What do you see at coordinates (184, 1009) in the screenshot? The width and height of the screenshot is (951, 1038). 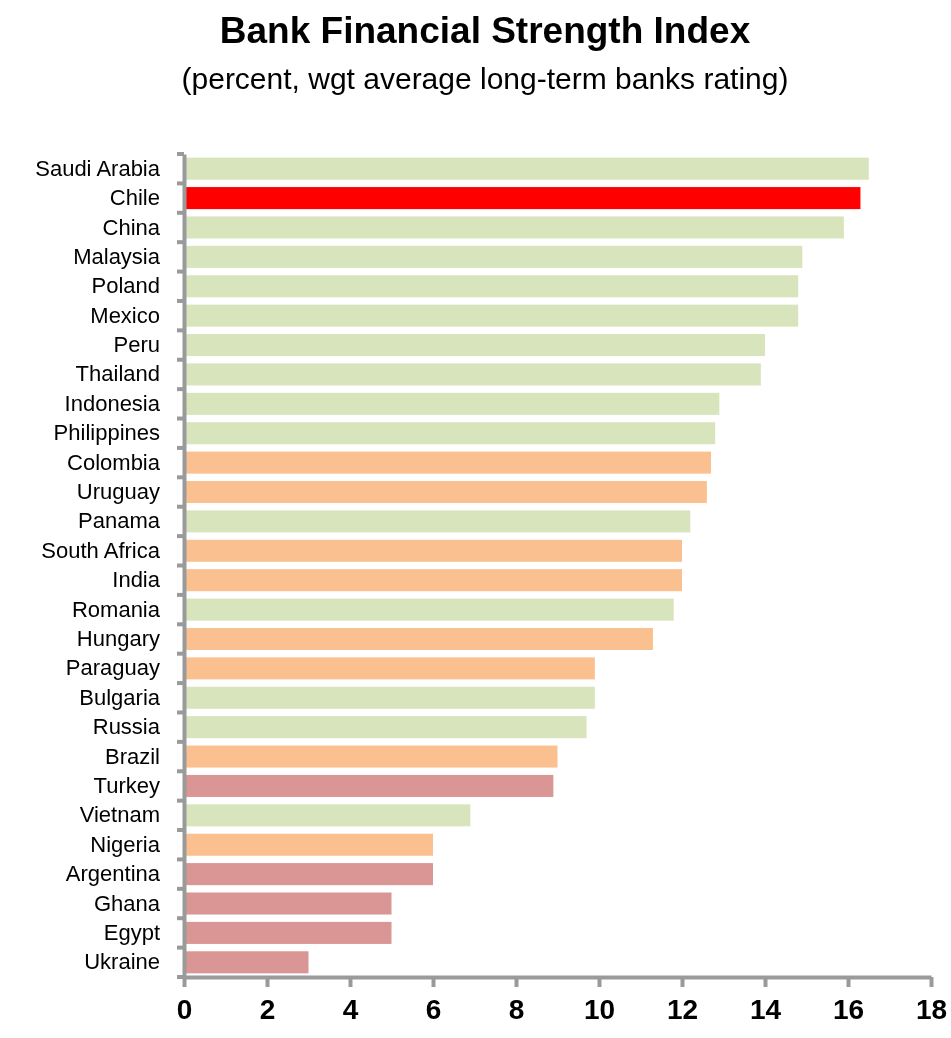 I see `x-tick-label: 0` at bounding box center [184, 1009].